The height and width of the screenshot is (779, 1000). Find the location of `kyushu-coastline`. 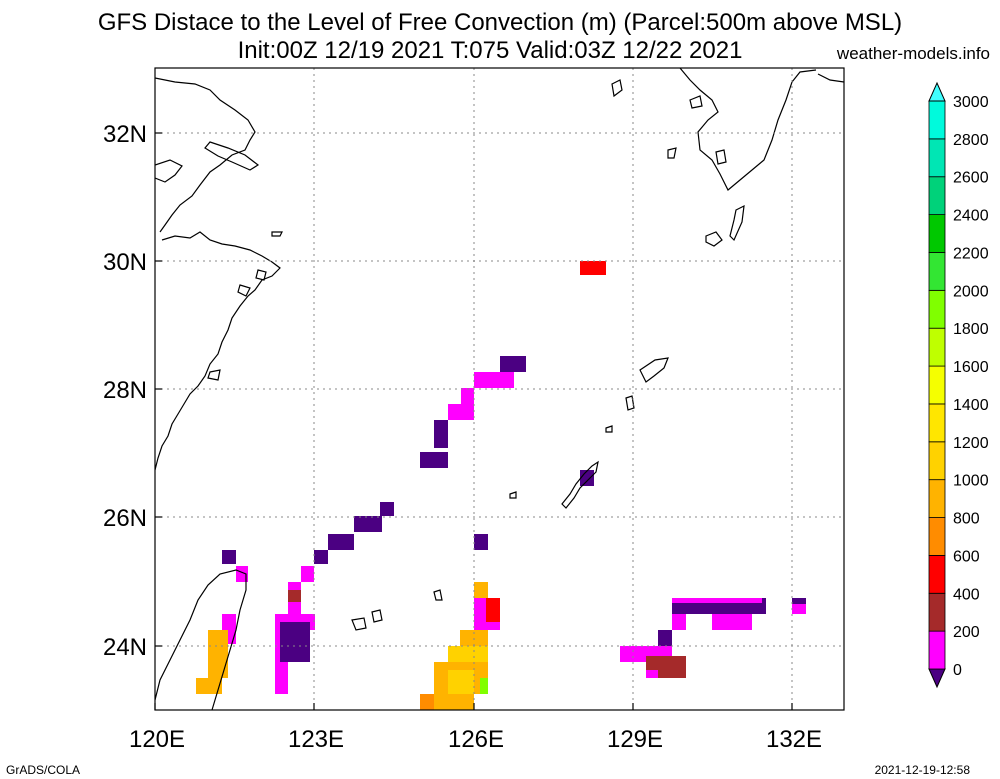

kyushu-coastline is located at coordinates (761, 129).